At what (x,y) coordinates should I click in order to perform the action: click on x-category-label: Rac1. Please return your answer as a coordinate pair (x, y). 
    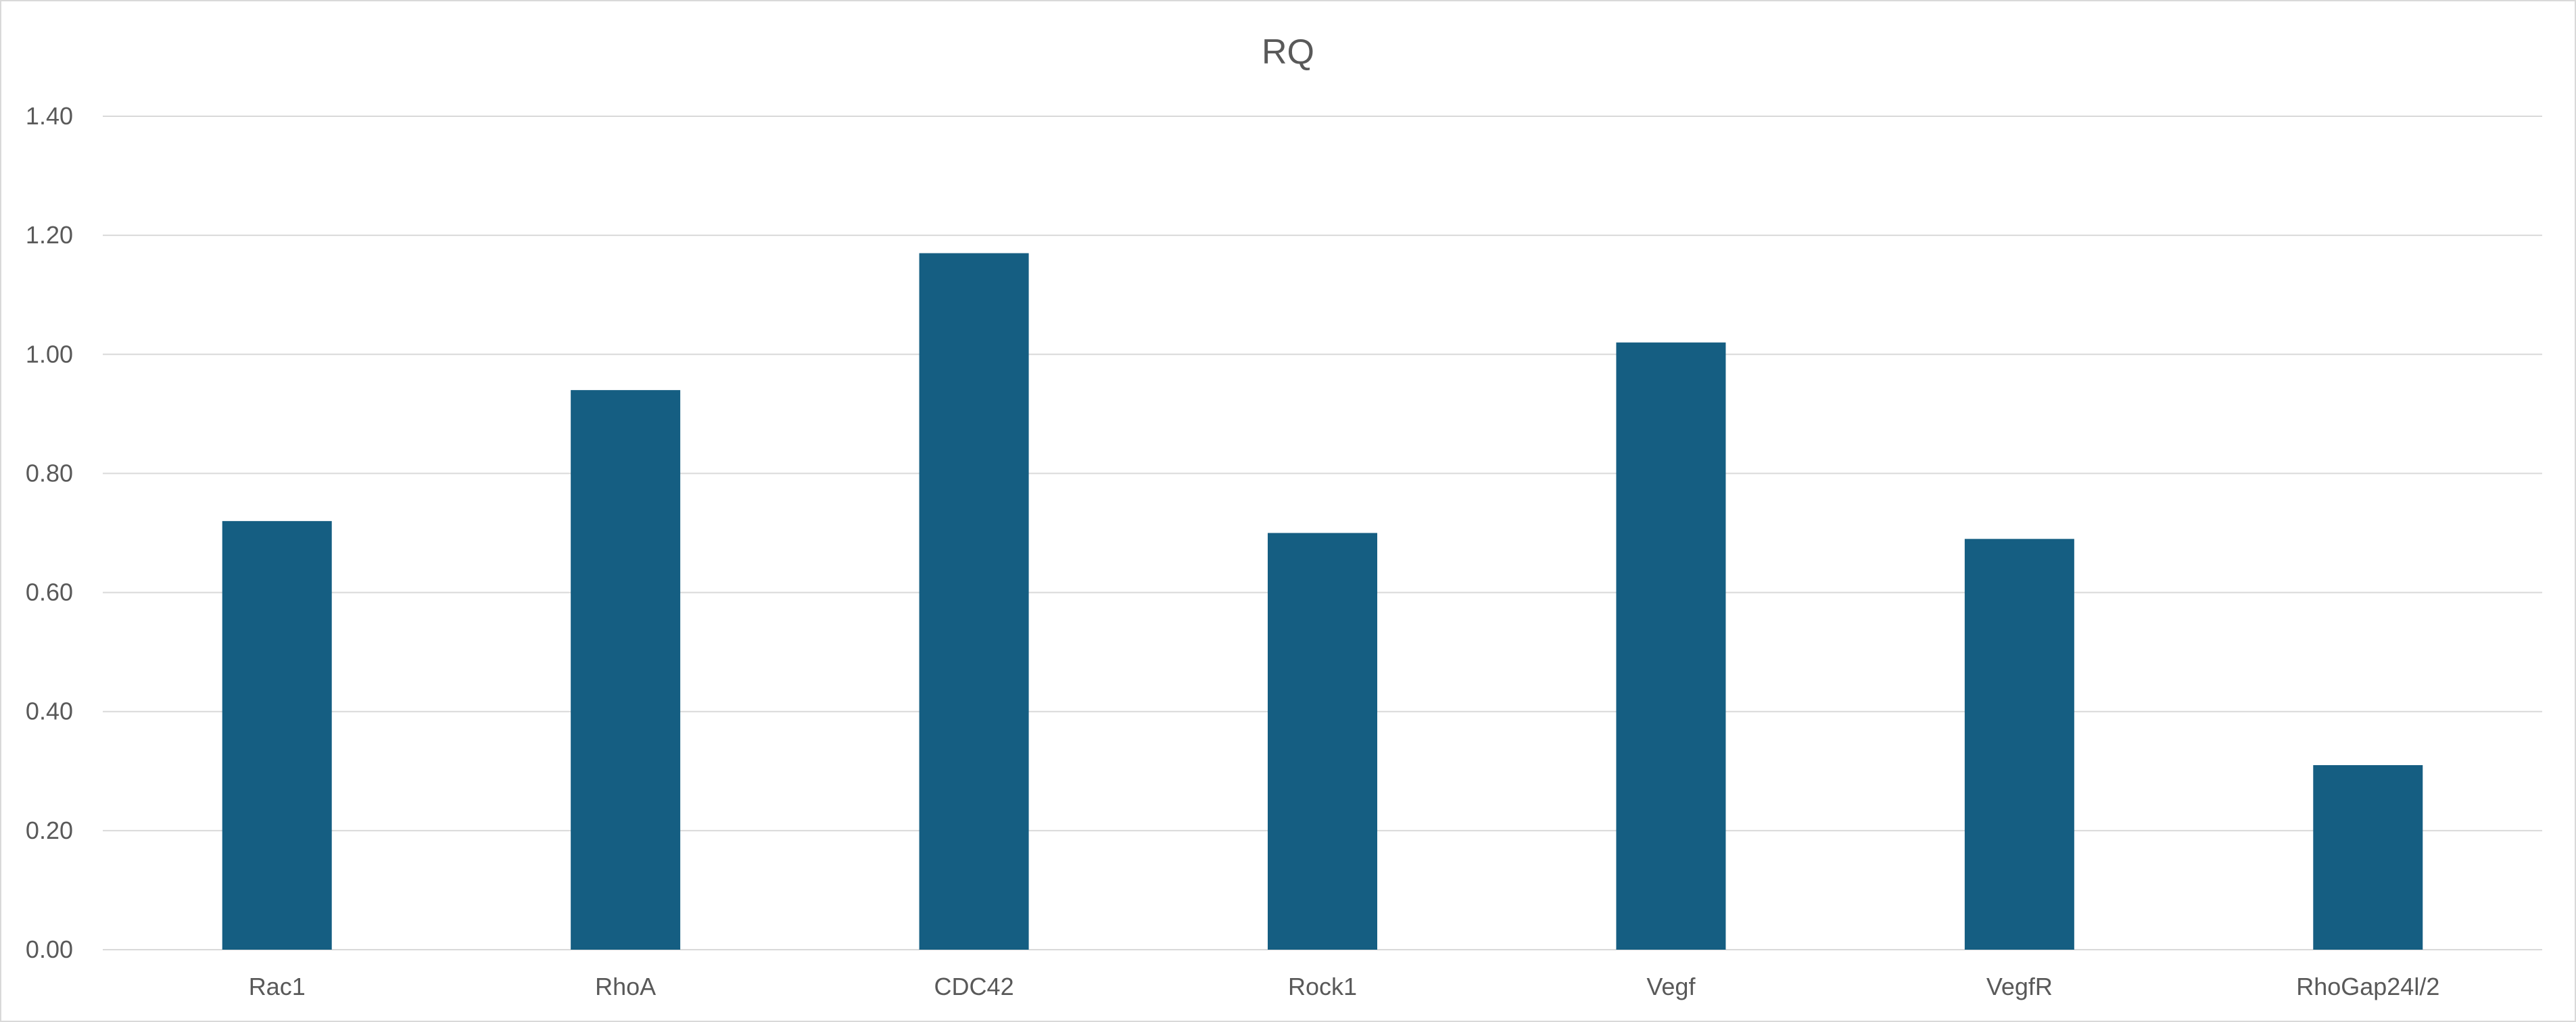
    Looking at the image, I should click on (277, 986).